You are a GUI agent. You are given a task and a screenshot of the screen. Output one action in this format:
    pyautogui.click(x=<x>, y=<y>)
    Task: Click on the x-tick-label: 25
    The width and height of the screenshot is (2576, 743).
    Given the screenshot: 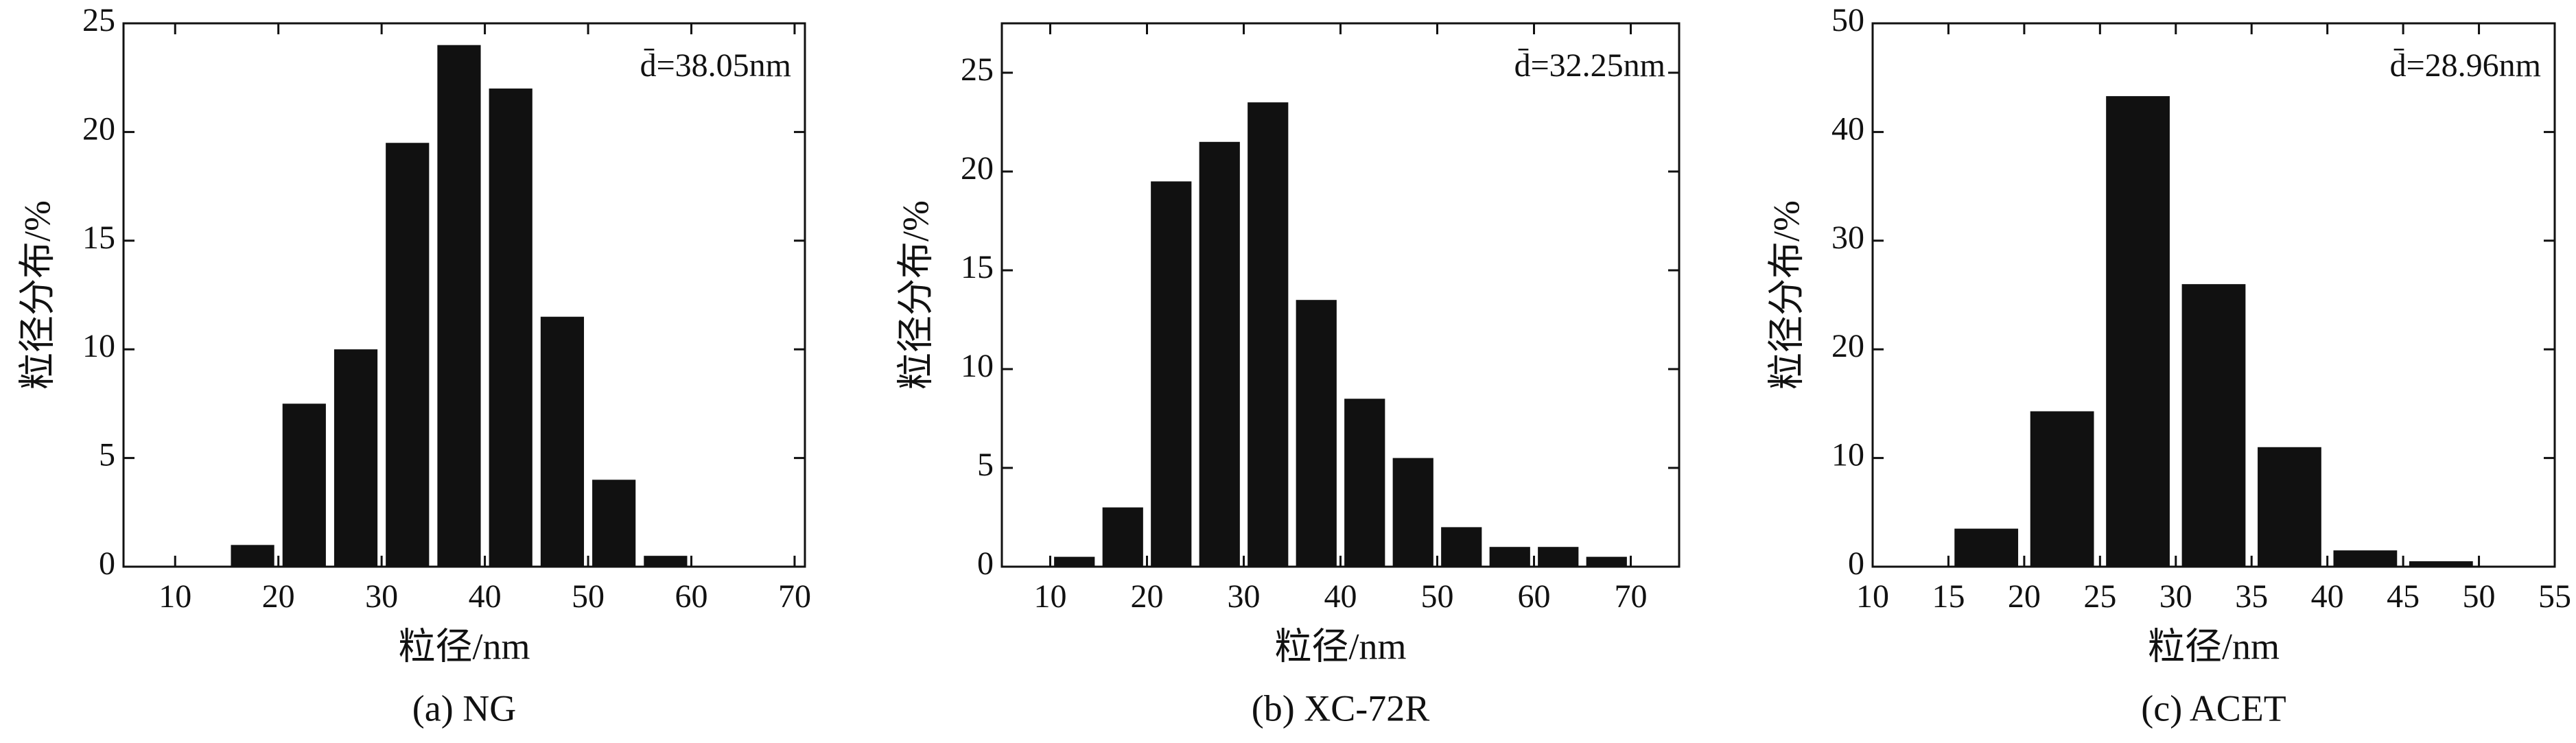 What is the action you would take?
    pyautogui.click(x=2099, y=596)
    